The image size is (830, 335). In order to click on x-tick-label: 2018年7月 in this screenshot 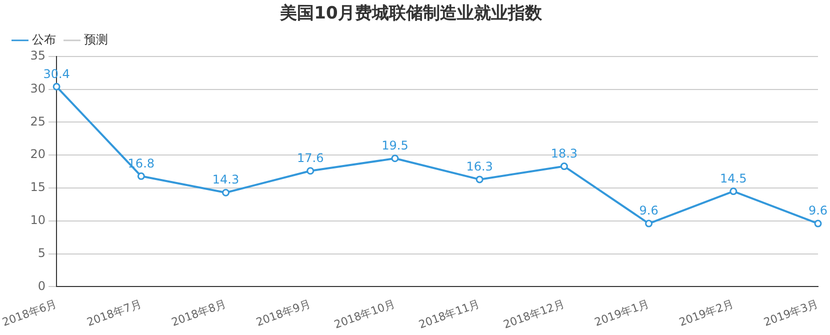, I will do `click(114, 313)`.